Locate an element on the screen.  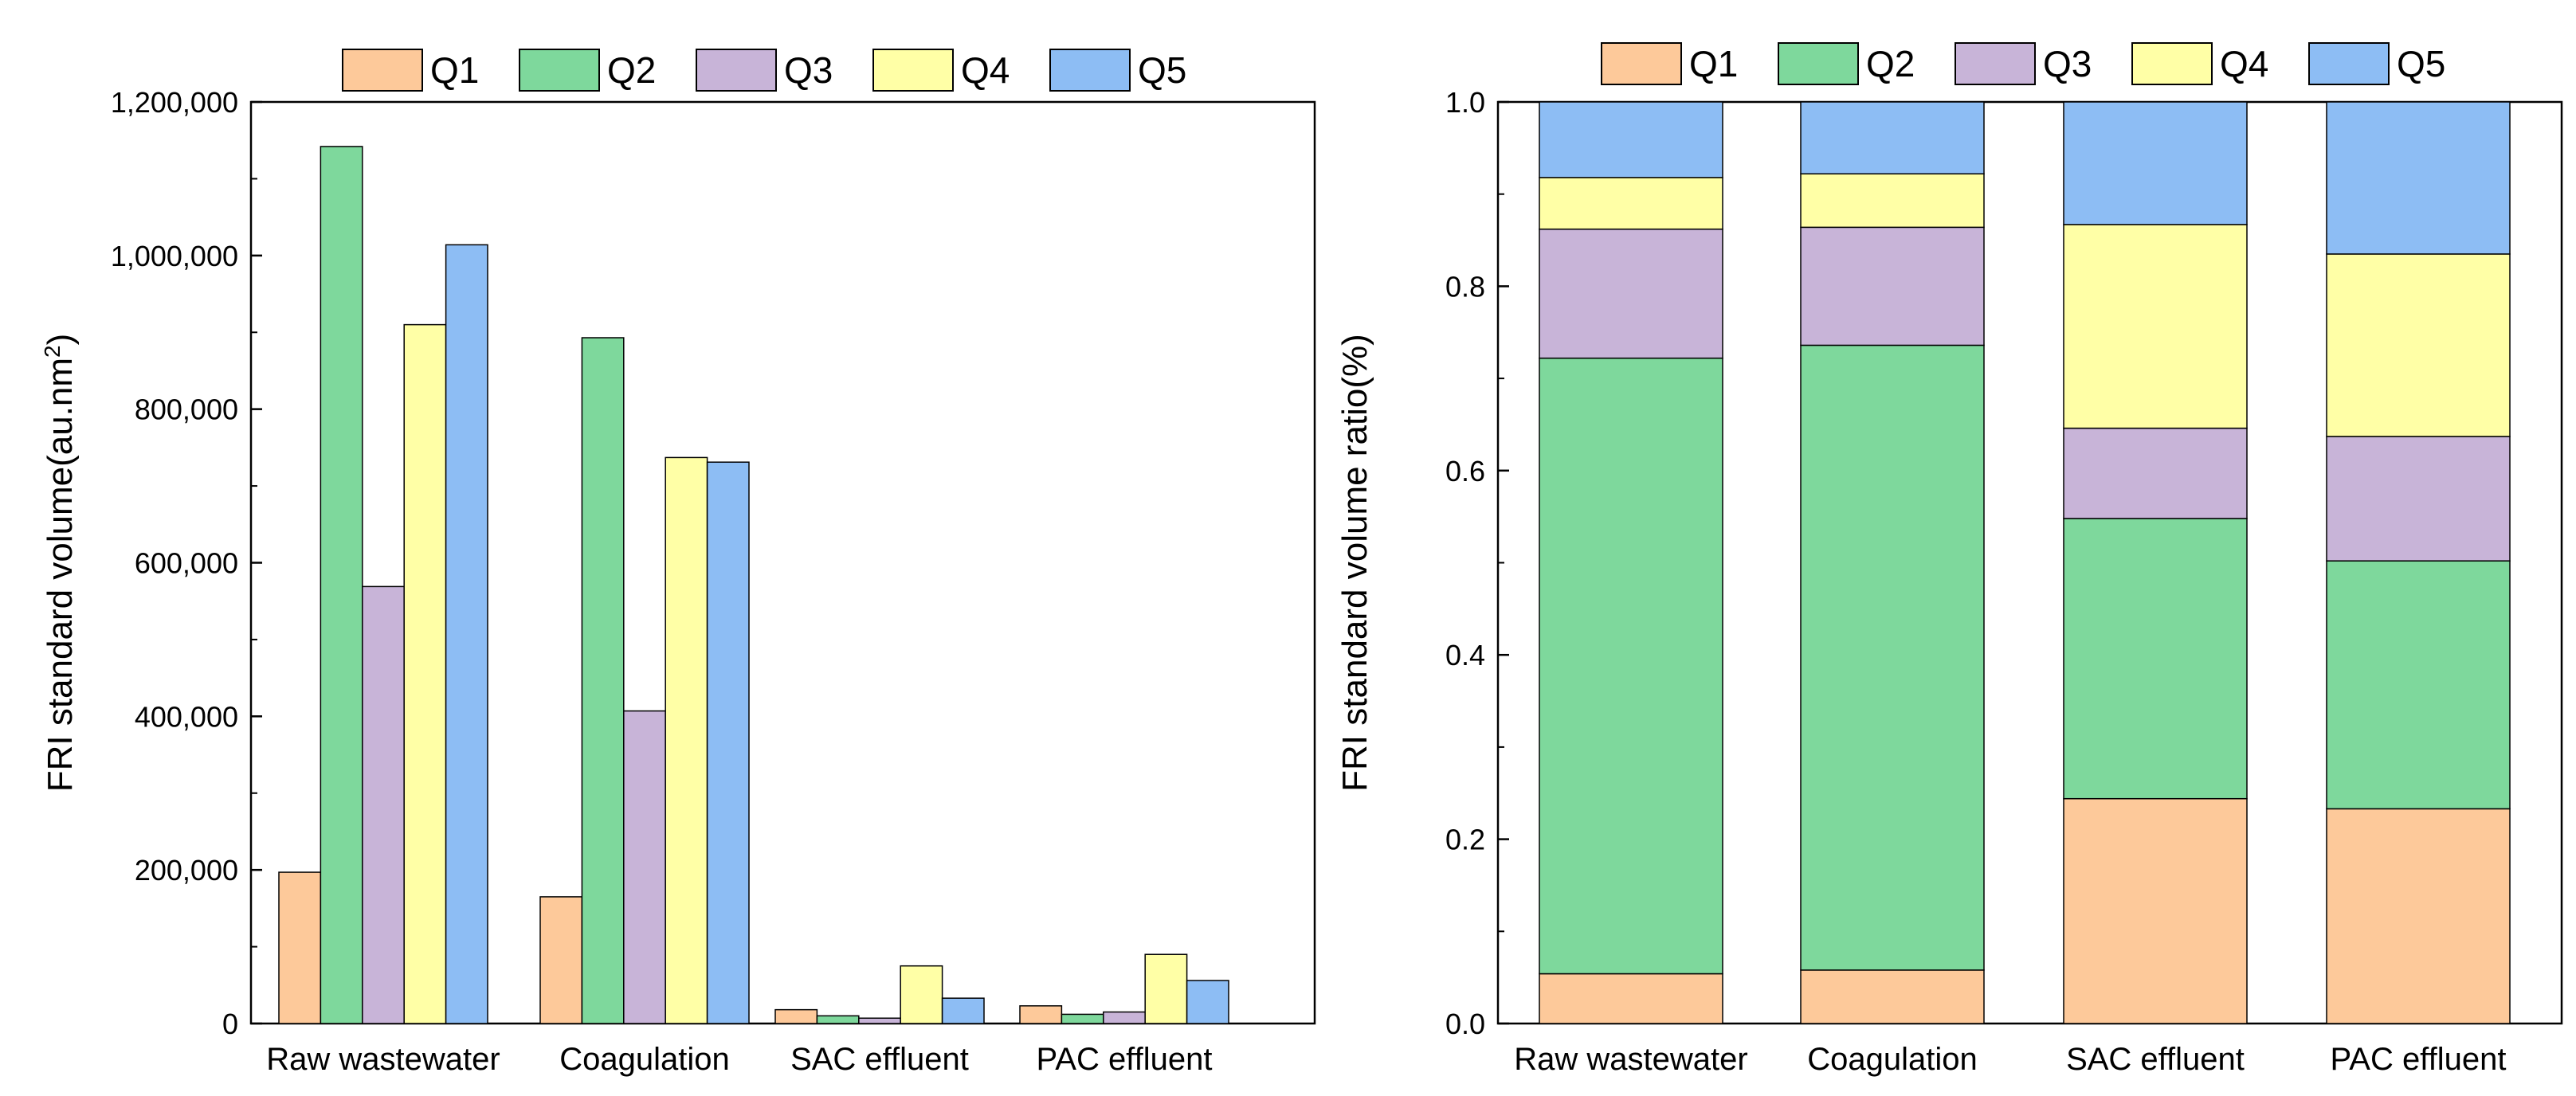
bar-q2-raw-wastewater is located at coordinates (341, 585).